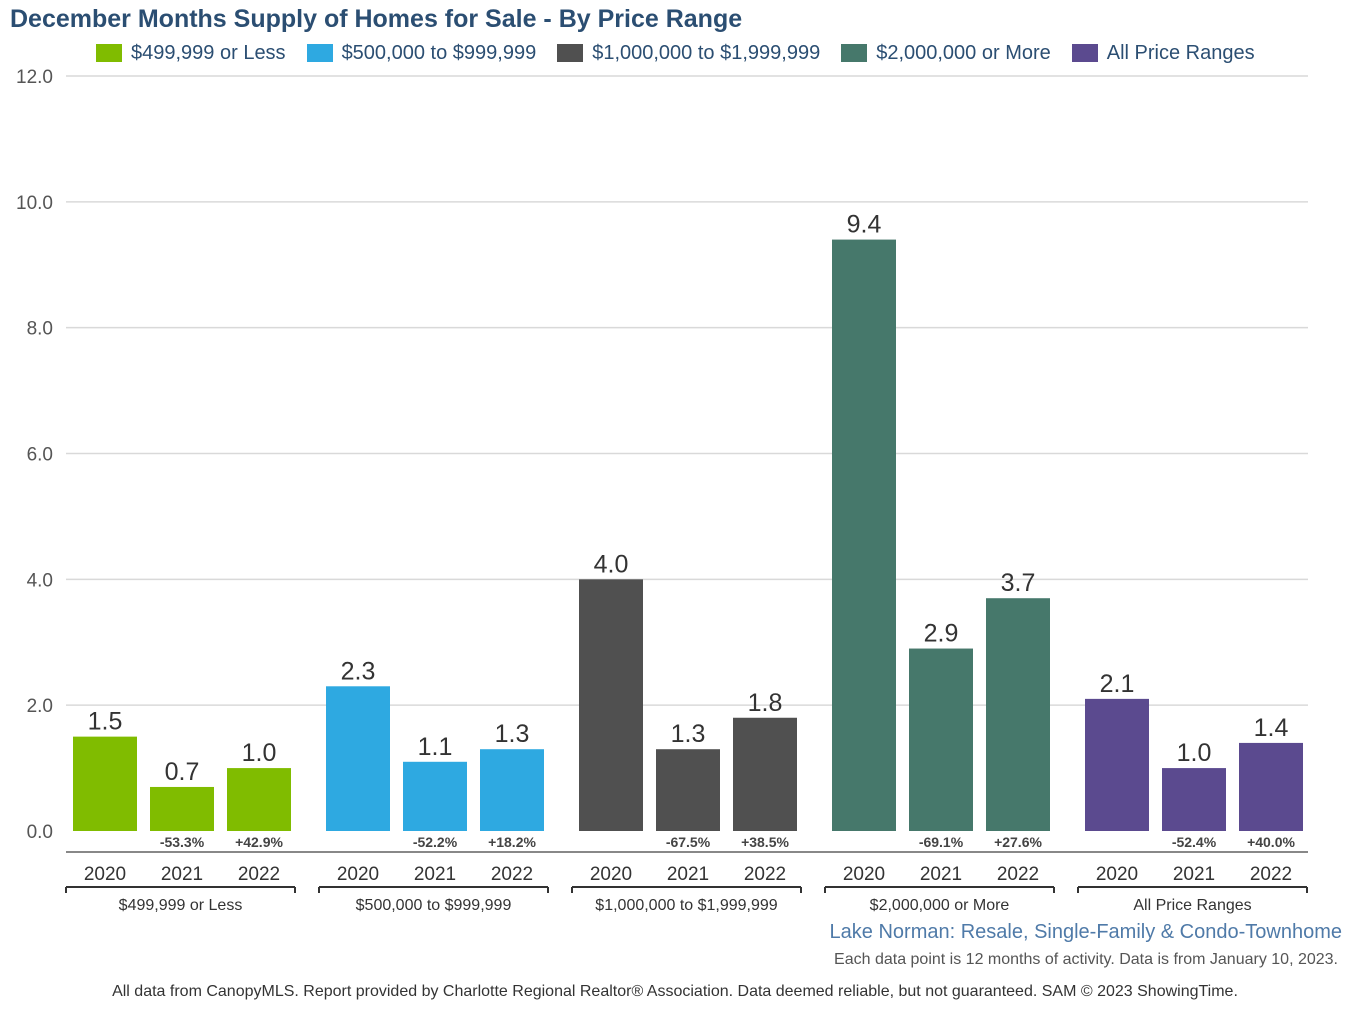 The image size is (1365, 1024). What do you see at coordinates (40, 329) in the screenshot?
I see `y-tick-label: 8.0` at bounding box center [40, 329].